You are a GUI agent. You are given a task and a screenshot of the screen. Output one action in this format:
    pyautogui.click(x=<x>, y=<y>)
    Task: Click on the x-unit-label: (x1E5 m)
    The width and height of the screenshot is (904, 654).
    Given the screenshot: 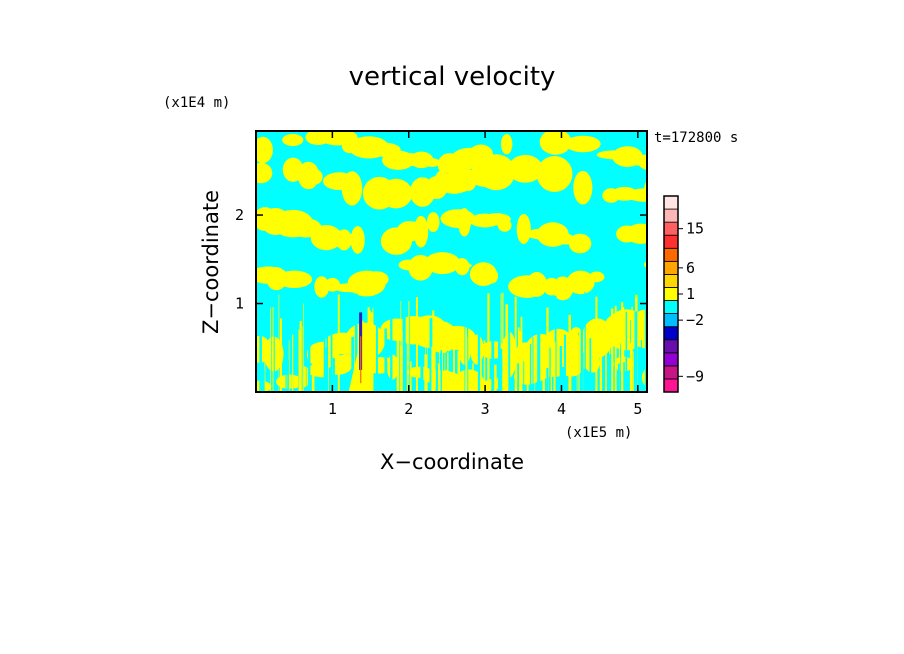 What is the action you would take?
    pyautogui.click(x=598, y=433)
    